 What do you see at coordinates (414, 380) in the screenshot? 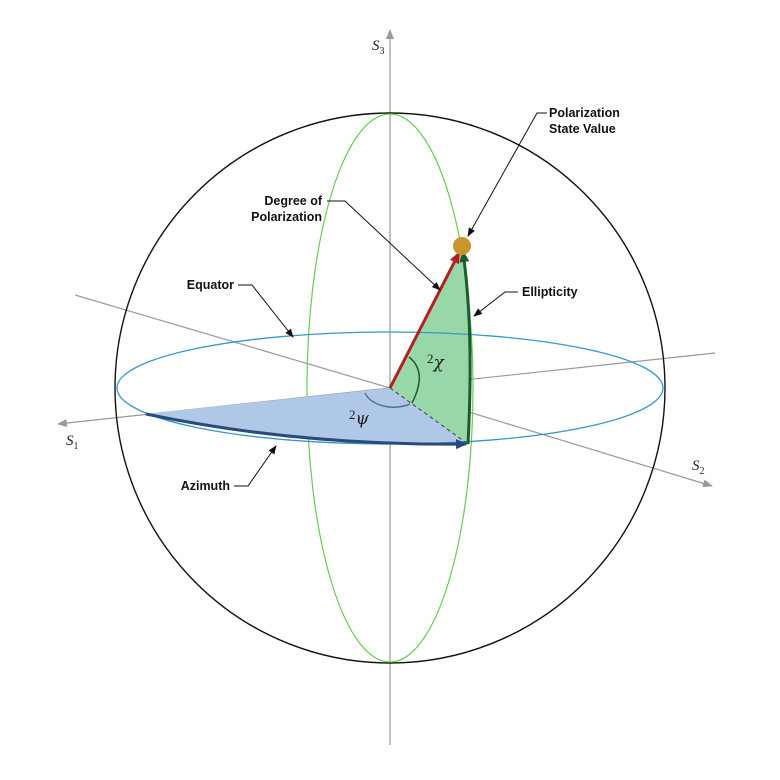
I see `chi-angle-arc` at bounding box center [414, 380].